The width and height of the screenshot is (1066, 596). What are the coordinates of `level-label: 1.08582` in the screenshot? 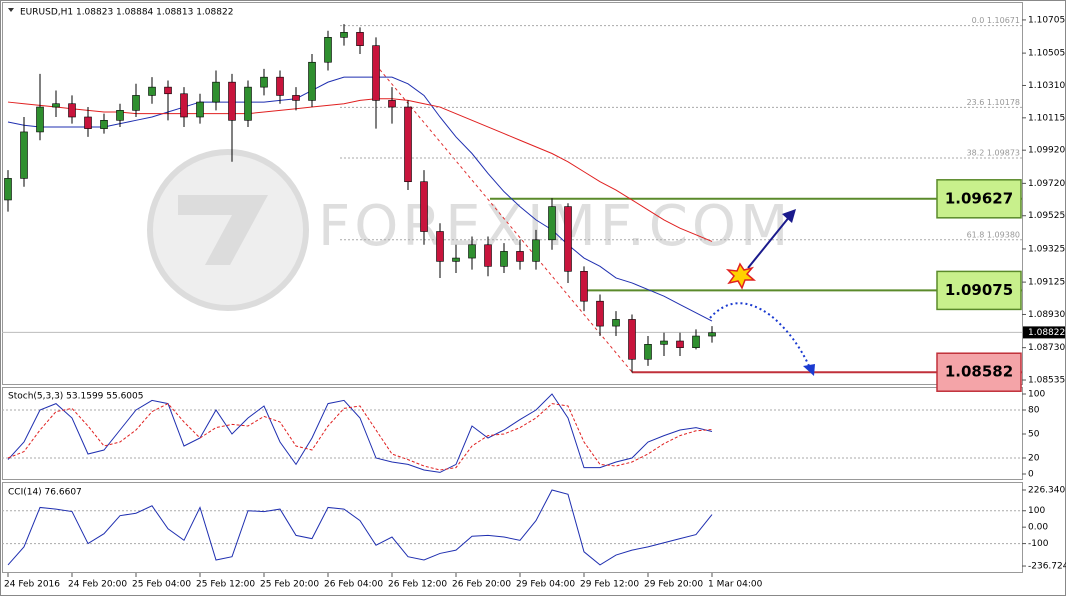 It's located at (979, 372).